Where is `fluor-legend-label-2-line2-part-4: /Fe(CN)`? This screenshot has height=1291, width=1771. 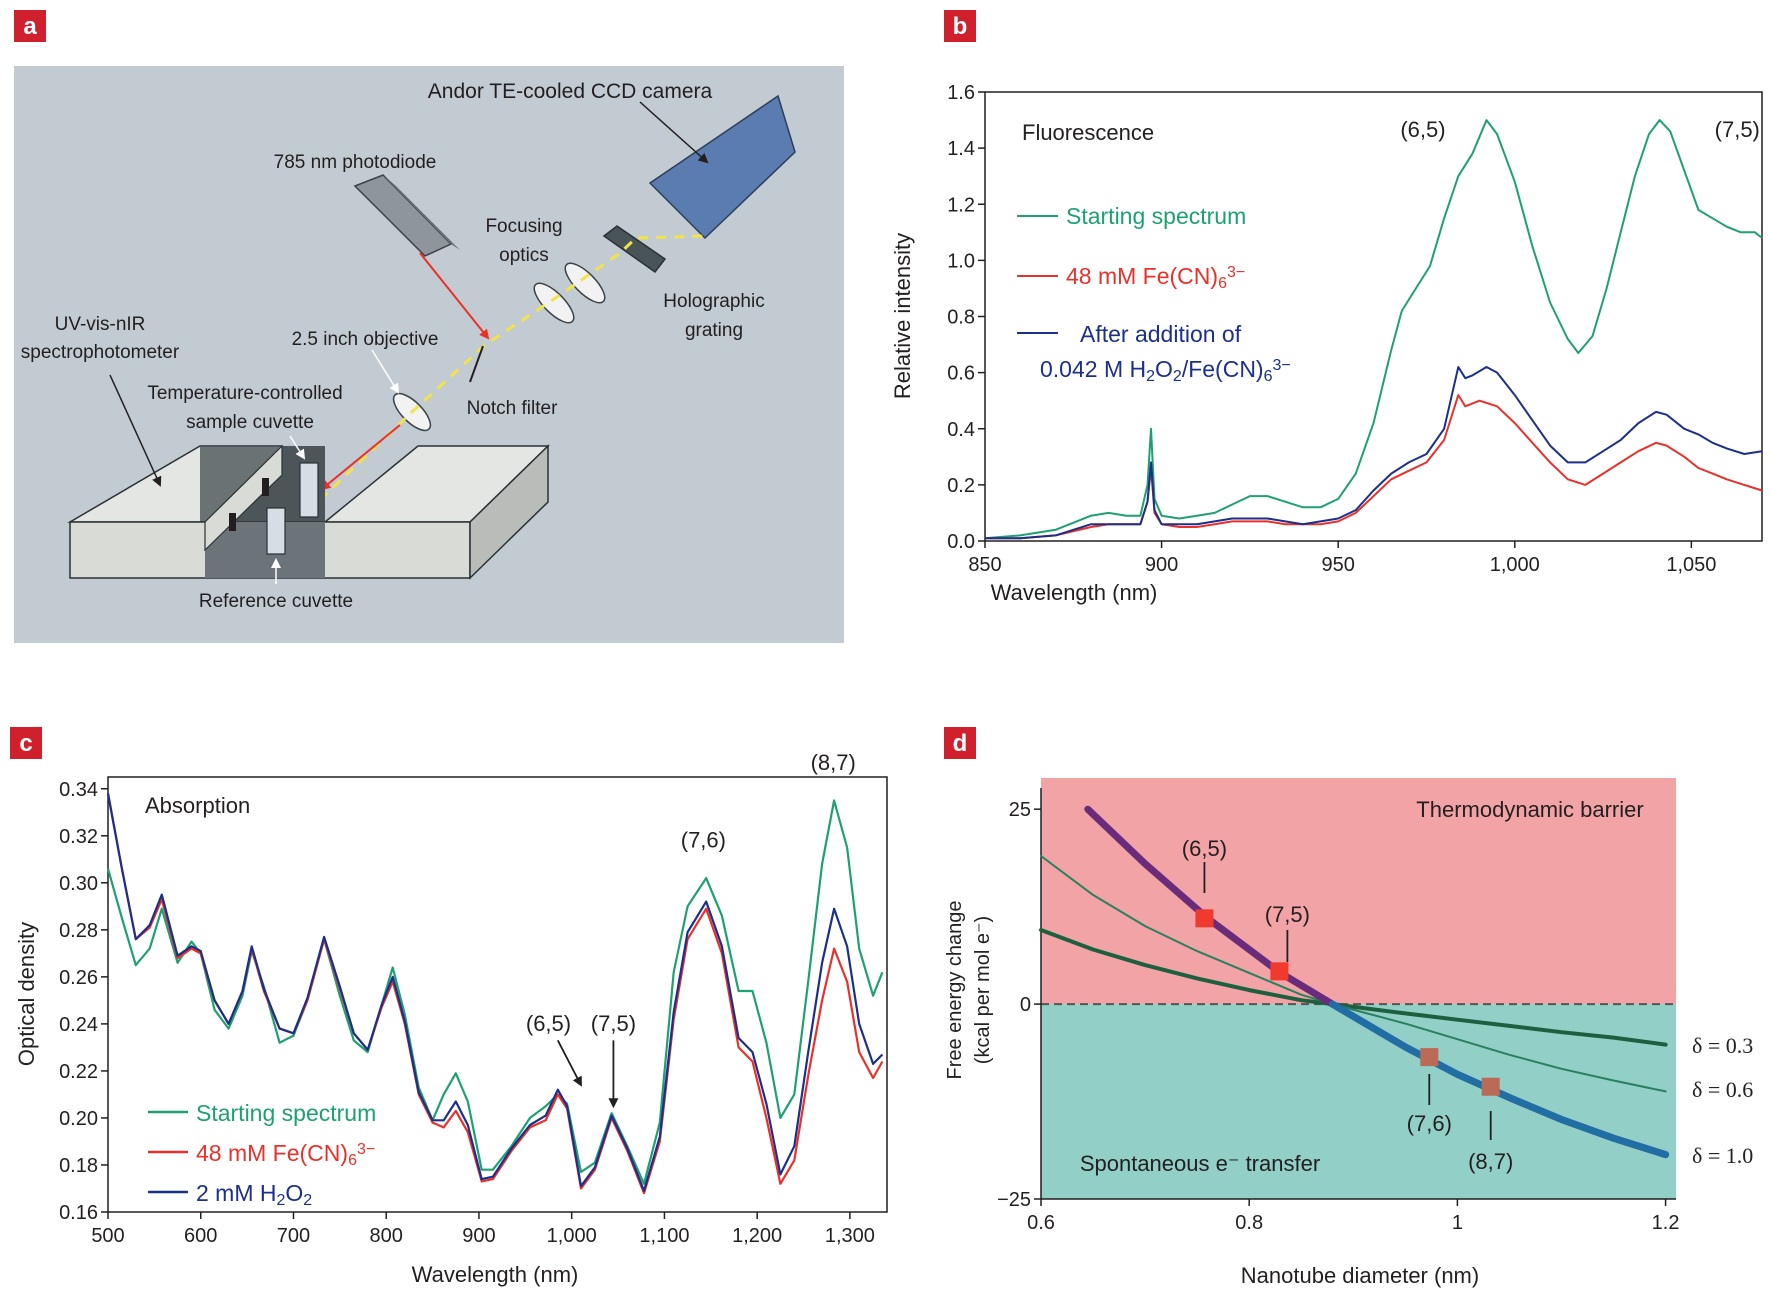
fluor-legend-label-2-line2-part-4: /Fe(CN) is located at coordinates (1223, 369).